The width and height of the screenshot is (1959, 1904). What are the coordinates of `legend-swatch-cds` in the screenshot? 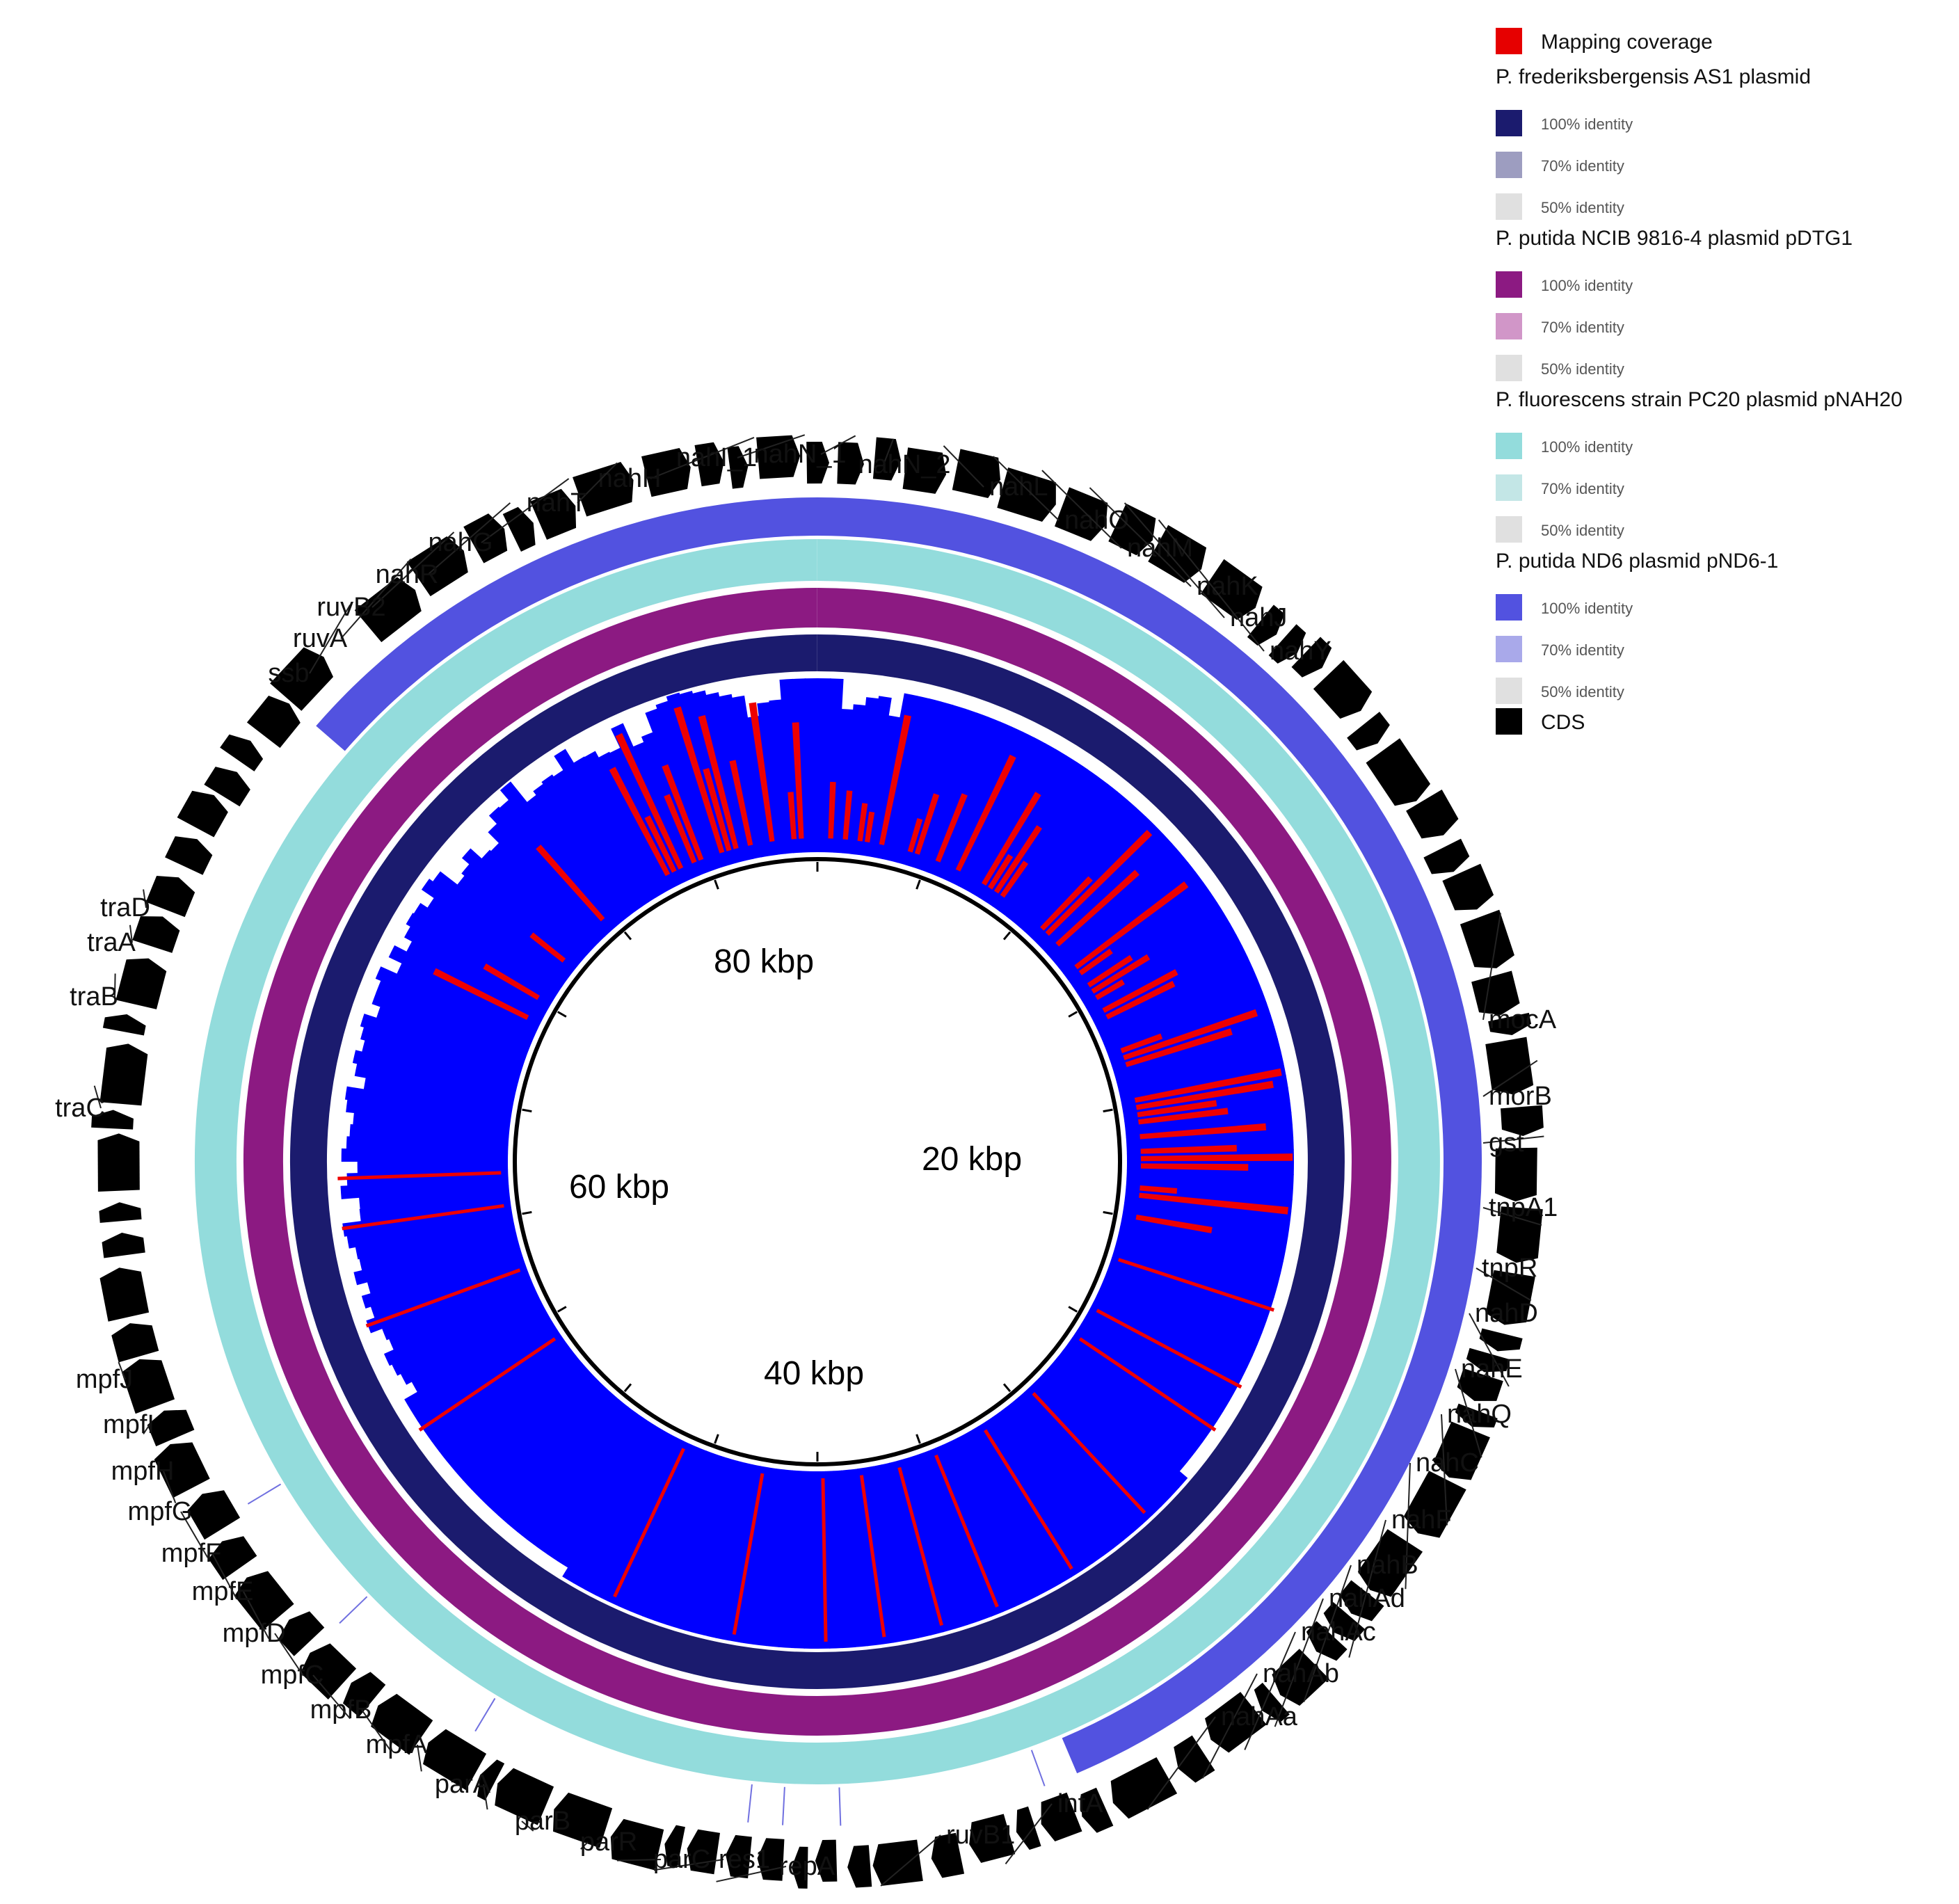 It's located at (1509, 721).